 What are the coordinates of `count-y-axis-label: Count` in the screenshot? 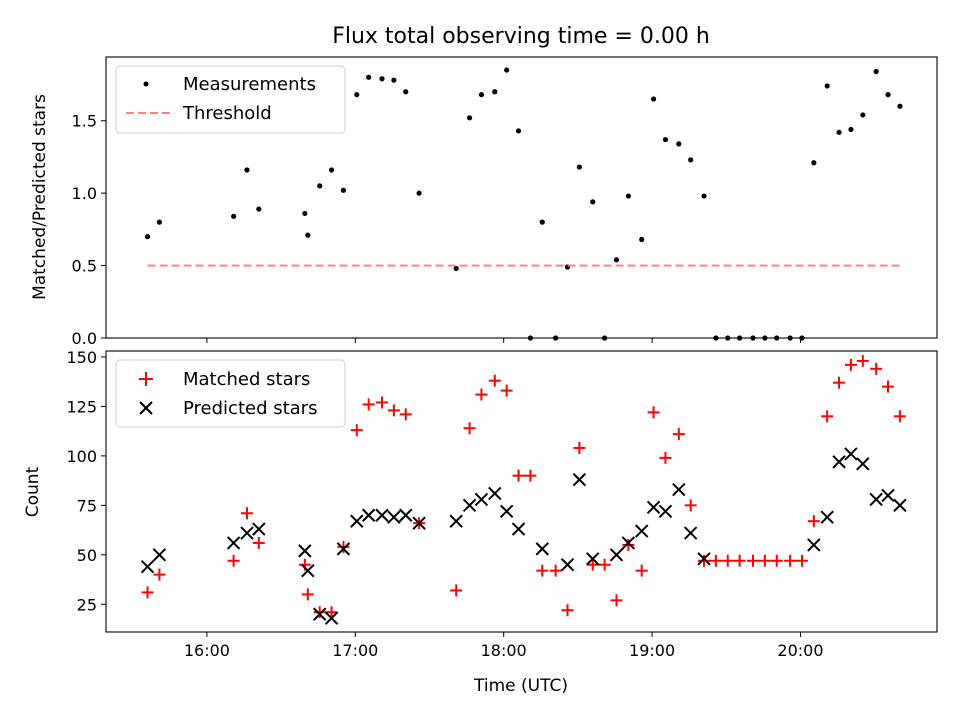 It's located at (33, 491).